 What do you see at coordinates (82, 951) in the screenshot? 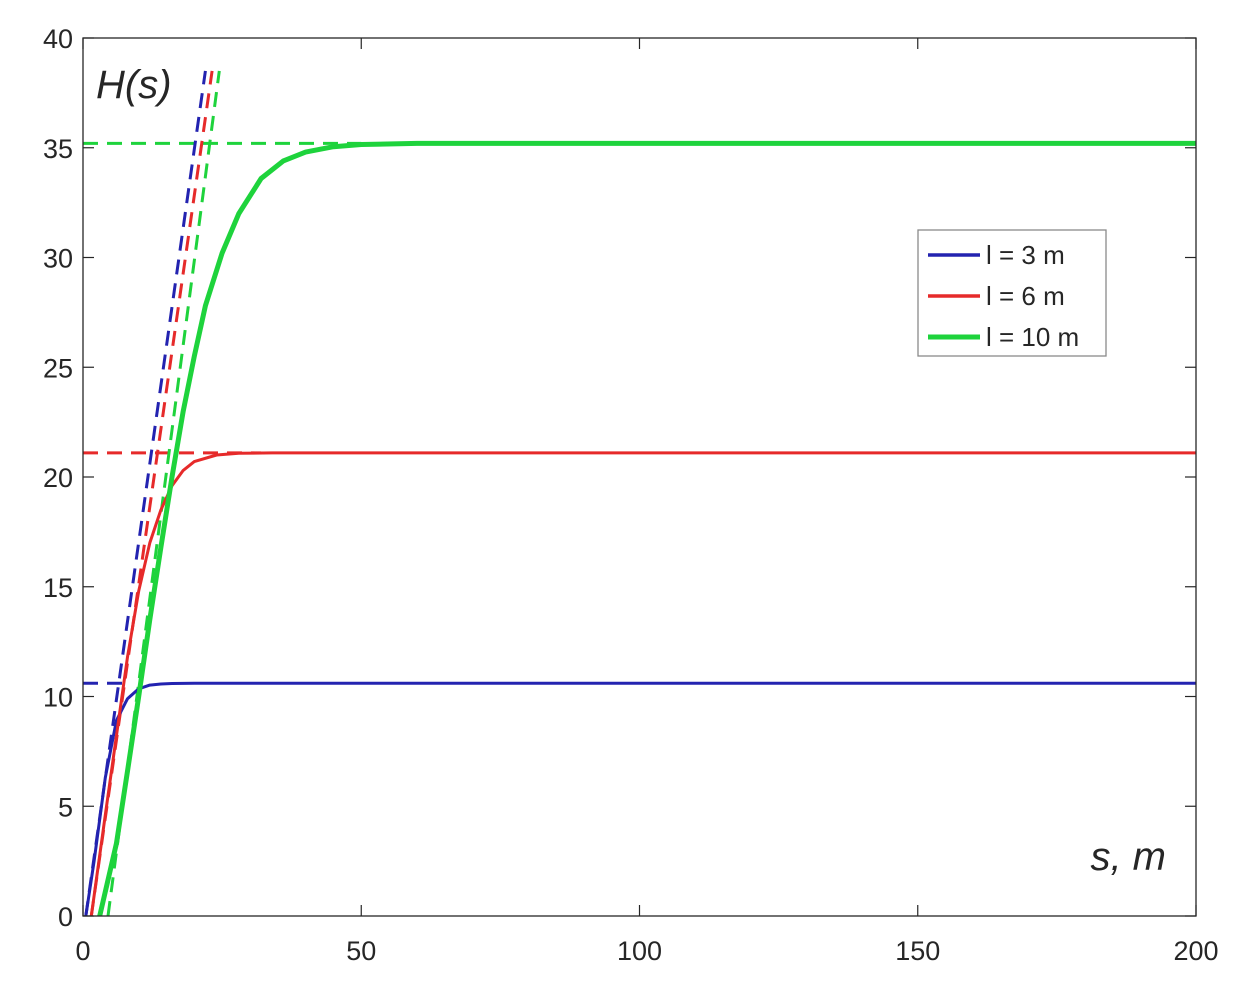
I see `x-tick-label-0: 0` at bounding box center [82, 951].